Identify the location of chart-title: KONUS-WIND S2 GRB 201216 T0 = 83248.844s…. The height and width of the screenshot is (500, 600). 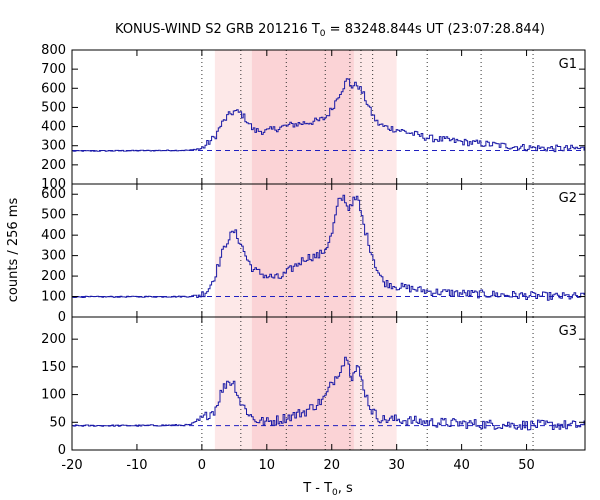
(330, 30).